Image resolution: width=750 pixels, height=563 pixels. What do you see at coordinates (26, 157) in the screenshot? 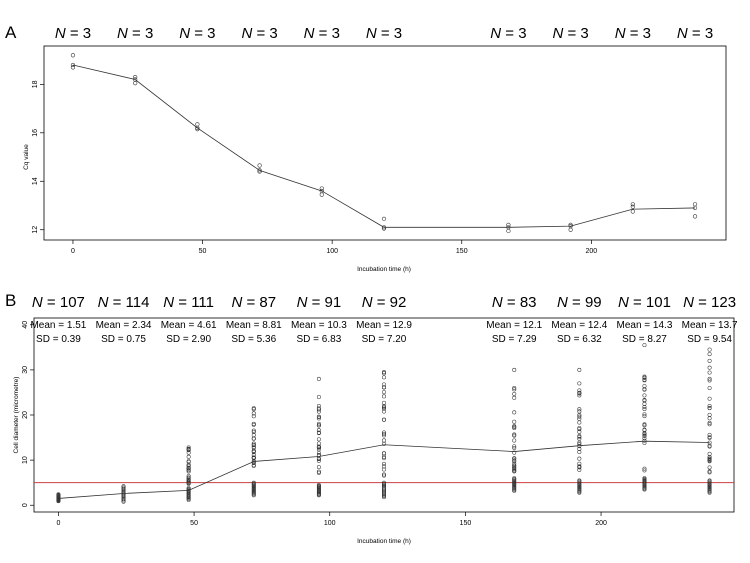
I see `y-axis-label-a: Cq value` at bounding box center [26, 157].